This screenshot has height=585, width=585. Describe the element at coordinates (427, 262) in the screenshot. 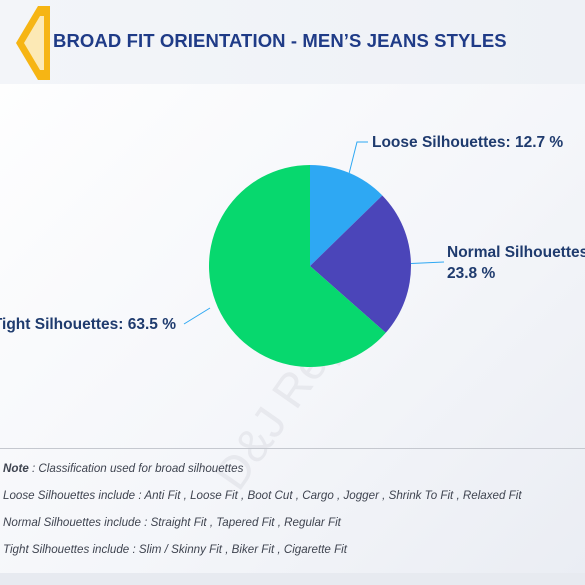

I see `leader-line-normal` at that location.